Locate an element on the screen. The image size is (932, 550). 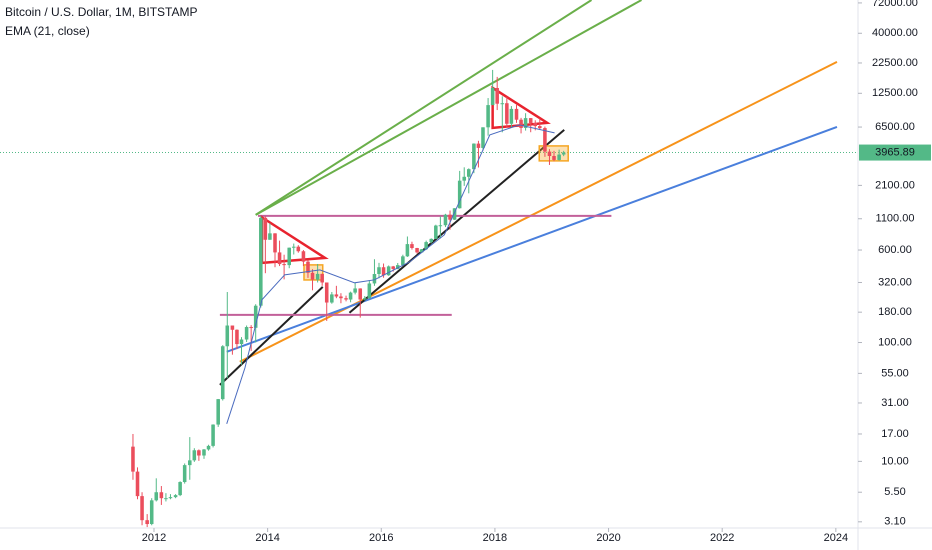
x-tick-label: 2012 is located at coordinates (154, 538).